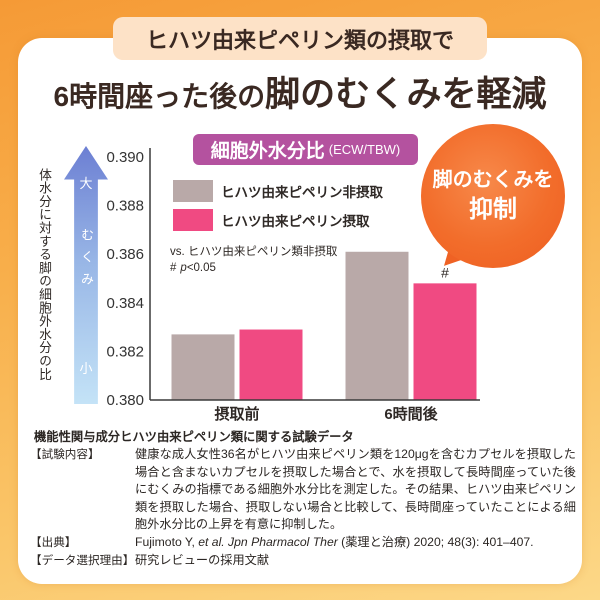  What do you see at coordinates (86, 368) in the screenshot?
I see `scale-low-label: 小` at bounding box center [86, 368].